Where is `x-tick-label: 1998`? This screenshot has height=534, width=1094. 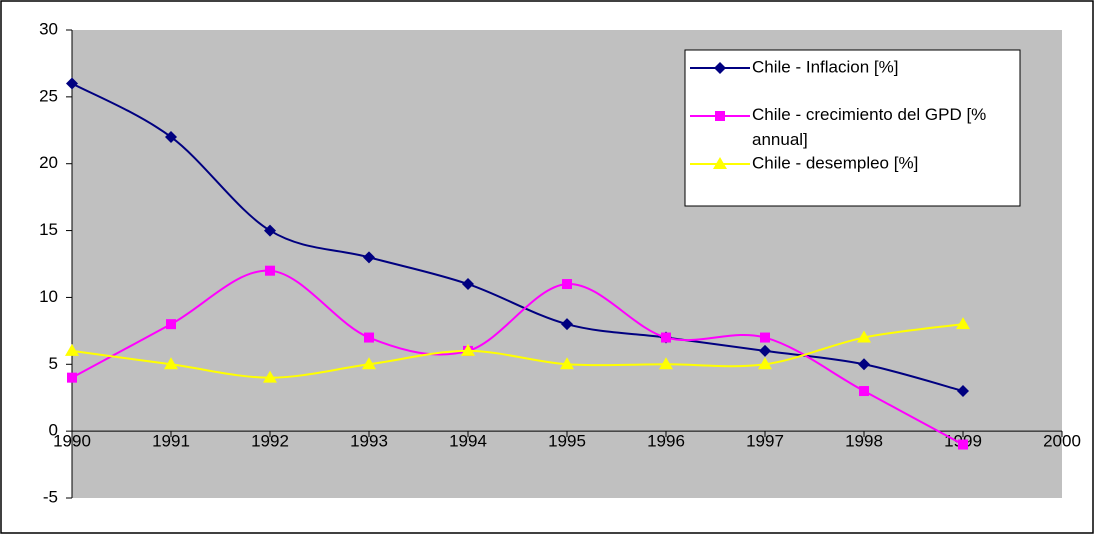
x-tick-label: 1998 is located at coordinates (864, 441).